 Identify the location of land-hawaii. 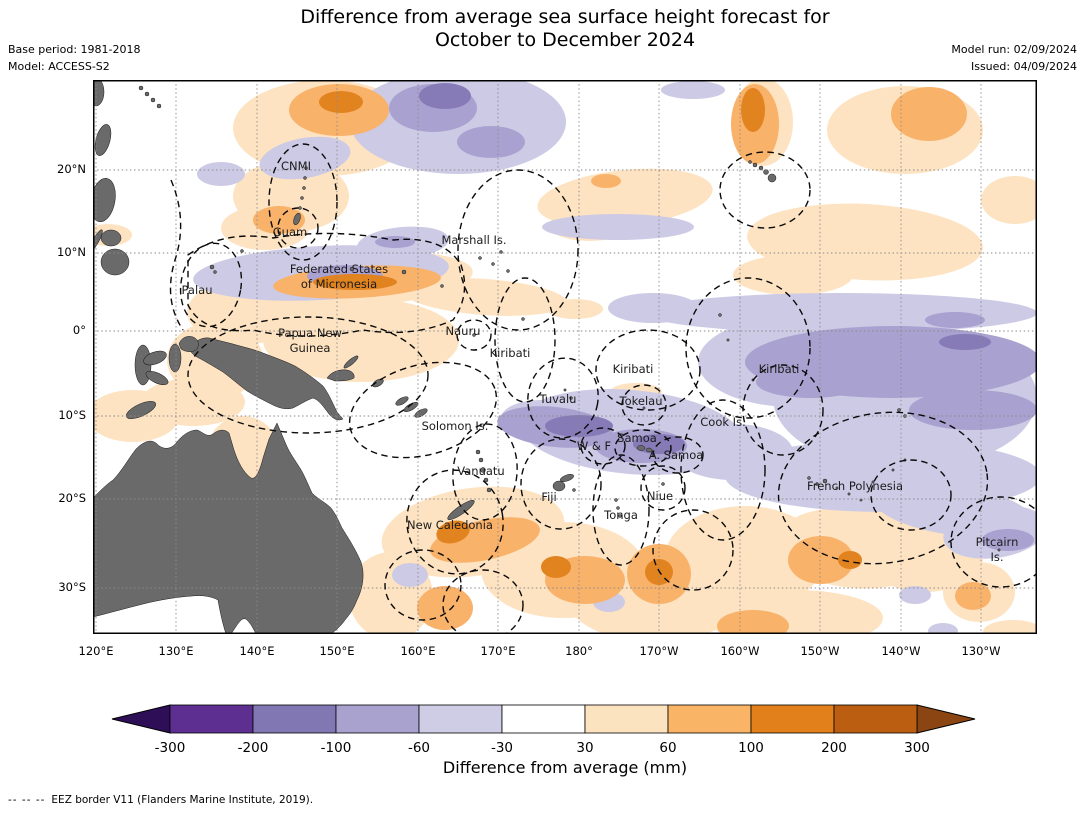
(772, 178).